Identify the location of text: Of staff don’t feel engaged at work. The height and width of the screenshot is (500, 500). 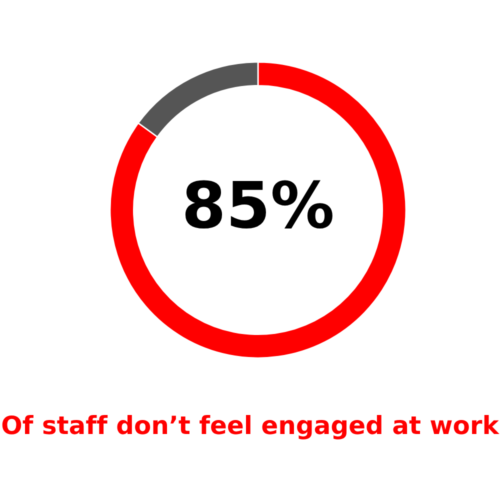
(251, 427).